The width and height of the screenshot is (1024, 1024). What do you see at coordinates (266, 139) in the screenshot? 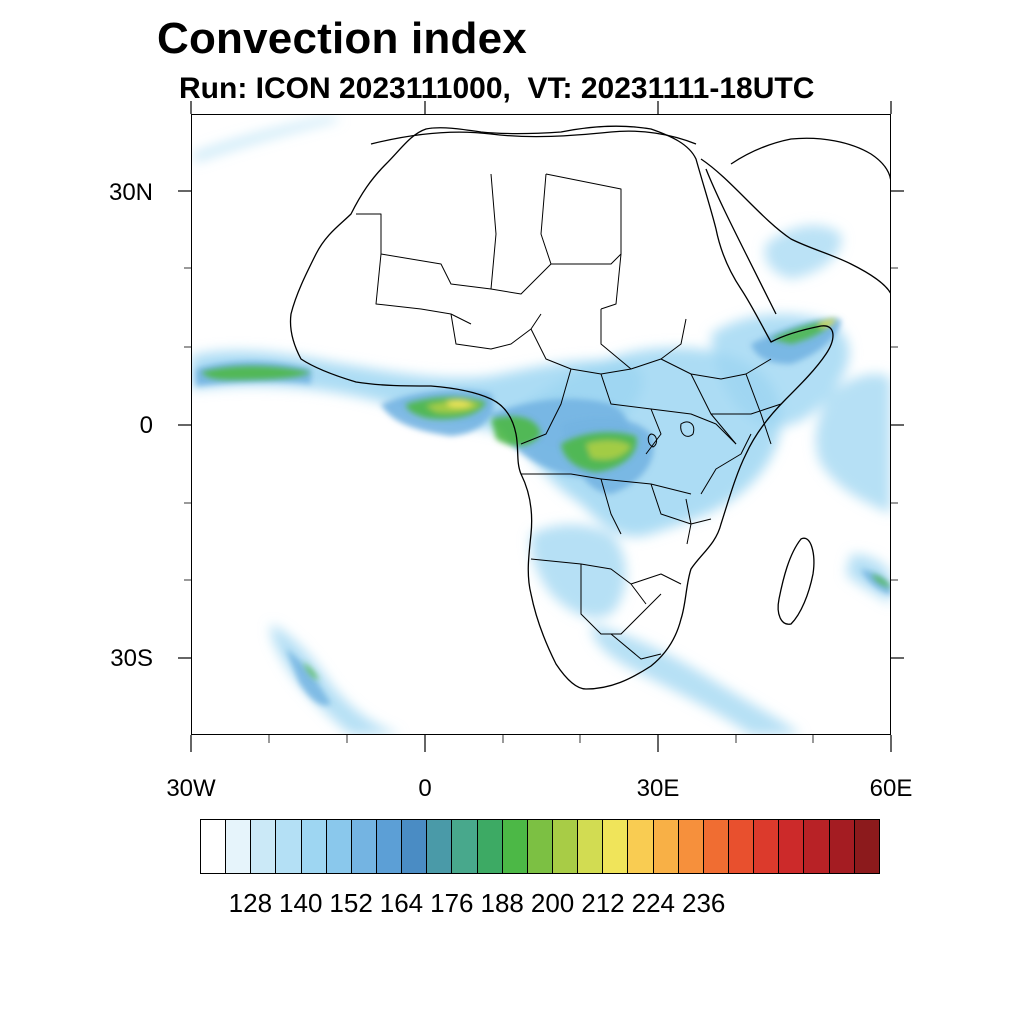
I see `north-atlantic-streak` at bounding box center [266, 139].